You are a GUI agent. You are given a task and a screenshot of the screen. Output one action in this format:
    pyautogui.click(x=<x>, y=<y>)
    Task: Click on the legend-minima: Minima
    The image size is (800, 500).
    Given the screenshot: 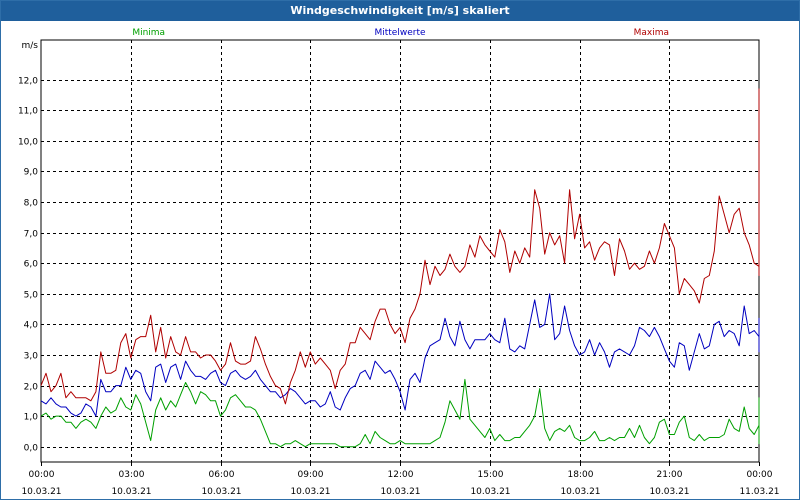 What is the action you would take?
    pyautogui.click(x=148, y=33)
    